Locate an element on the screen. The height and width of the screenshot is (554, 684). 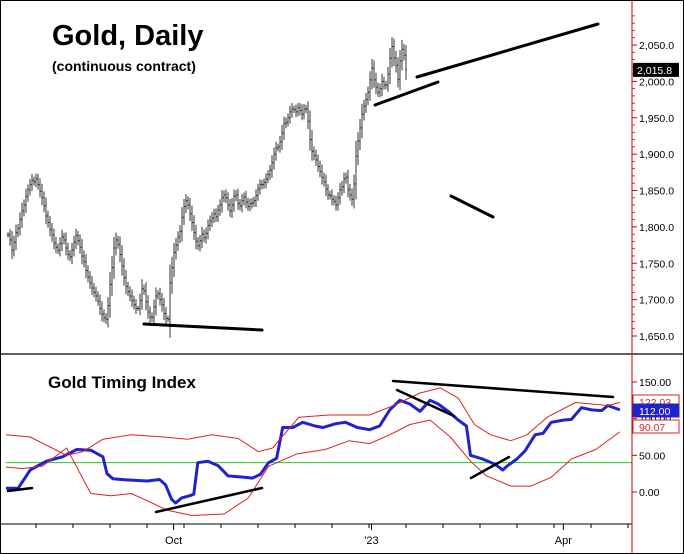
last-price-tag-label: 2,015.8 is located at coordinates (654, 71).